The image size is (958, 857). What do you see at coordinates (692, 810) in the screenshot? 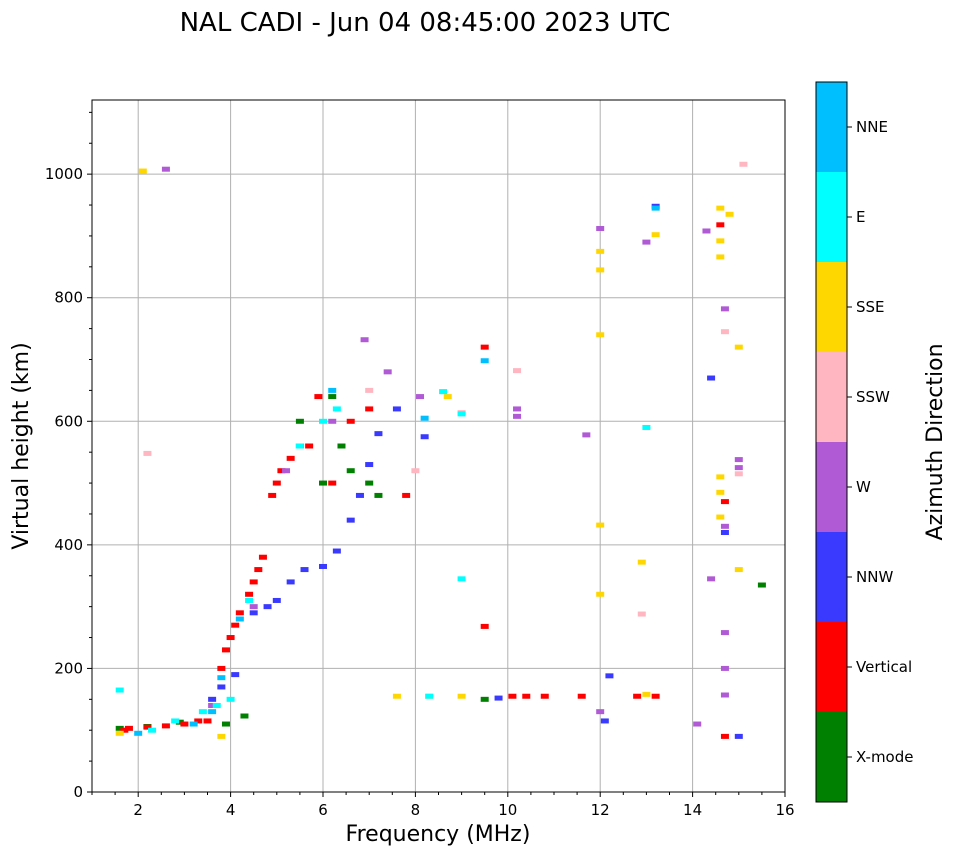
I see `x-tick-label: 14` at bounding box center [692, 810].